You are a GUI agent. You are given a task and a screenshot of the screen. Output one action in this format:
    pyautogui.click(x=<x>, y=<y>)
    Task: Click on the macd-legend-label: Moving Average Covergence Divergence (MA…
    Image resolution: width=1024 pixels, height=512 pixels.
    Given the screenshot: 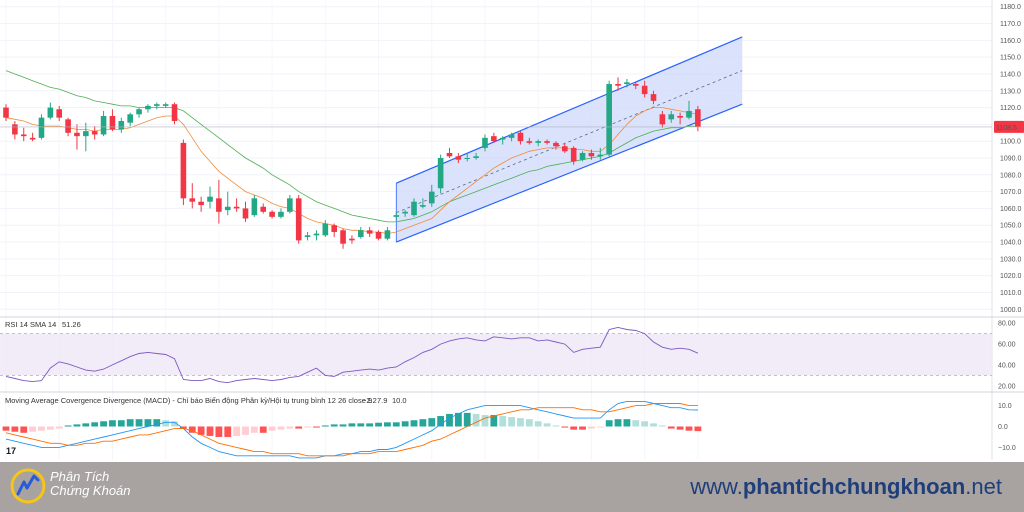 What is the action you would take?
    pyautogui.click(x=188, y=400)
    